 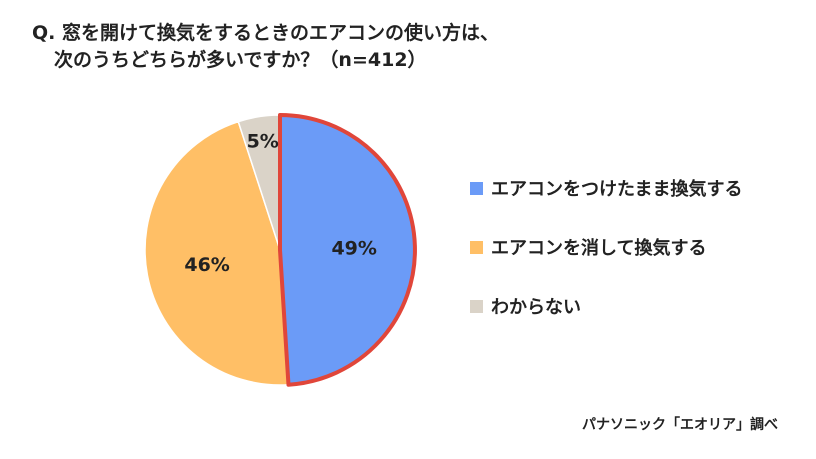 What do you see at coordinates (206, 265) in the screenshot?
I see `pie-label-turn-ac-off: 46%` at bounding box center [206, 265].